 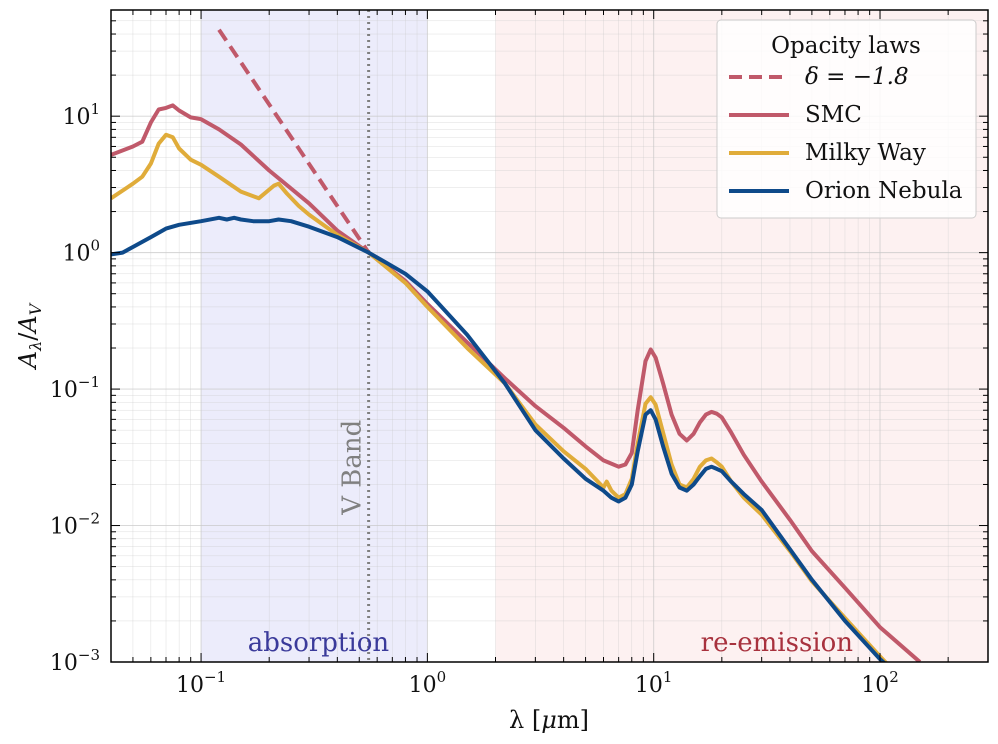 What do you see at coordinates (75, 388) in the screenshot?
I see `y-tick-label: 10⁻¹` at bounding box center [75, 388].